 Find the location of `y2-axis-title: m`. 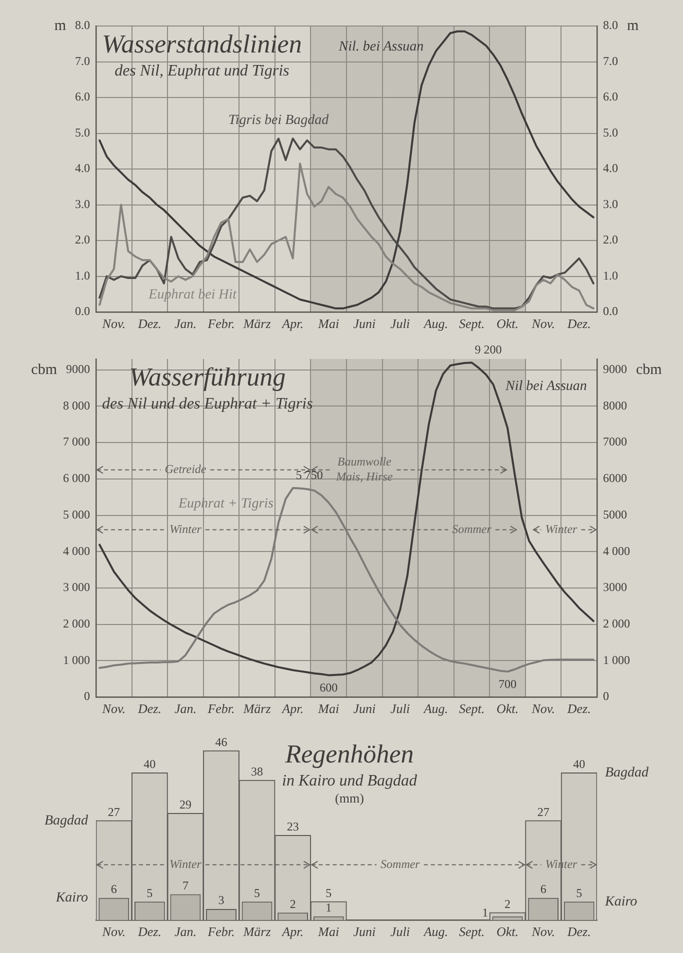

y2-axis-title: m is located at coordinates (633, 26).